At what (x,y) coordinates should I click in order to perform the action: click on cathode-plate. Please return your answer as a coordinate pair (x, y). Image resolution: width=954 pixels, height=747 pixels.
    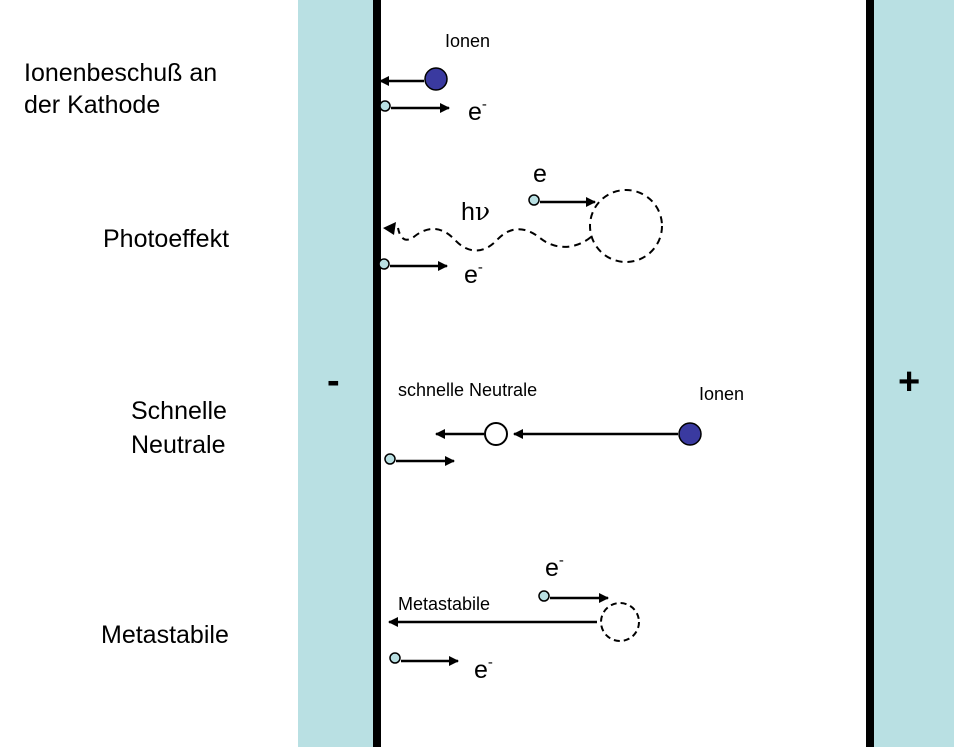
    Looking at the image, I should click on (337, 373).